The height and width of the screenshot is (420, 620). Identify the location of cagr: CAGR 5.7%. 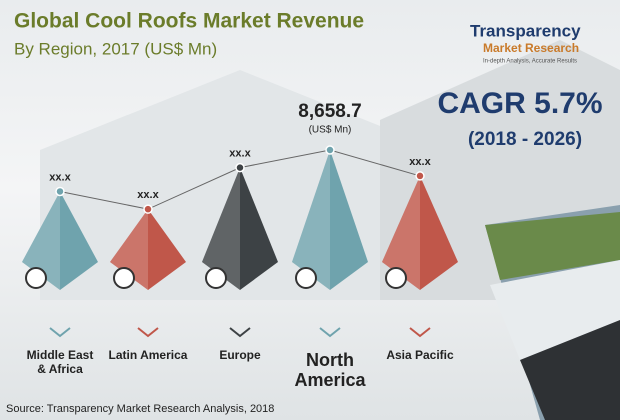
(519, 103).